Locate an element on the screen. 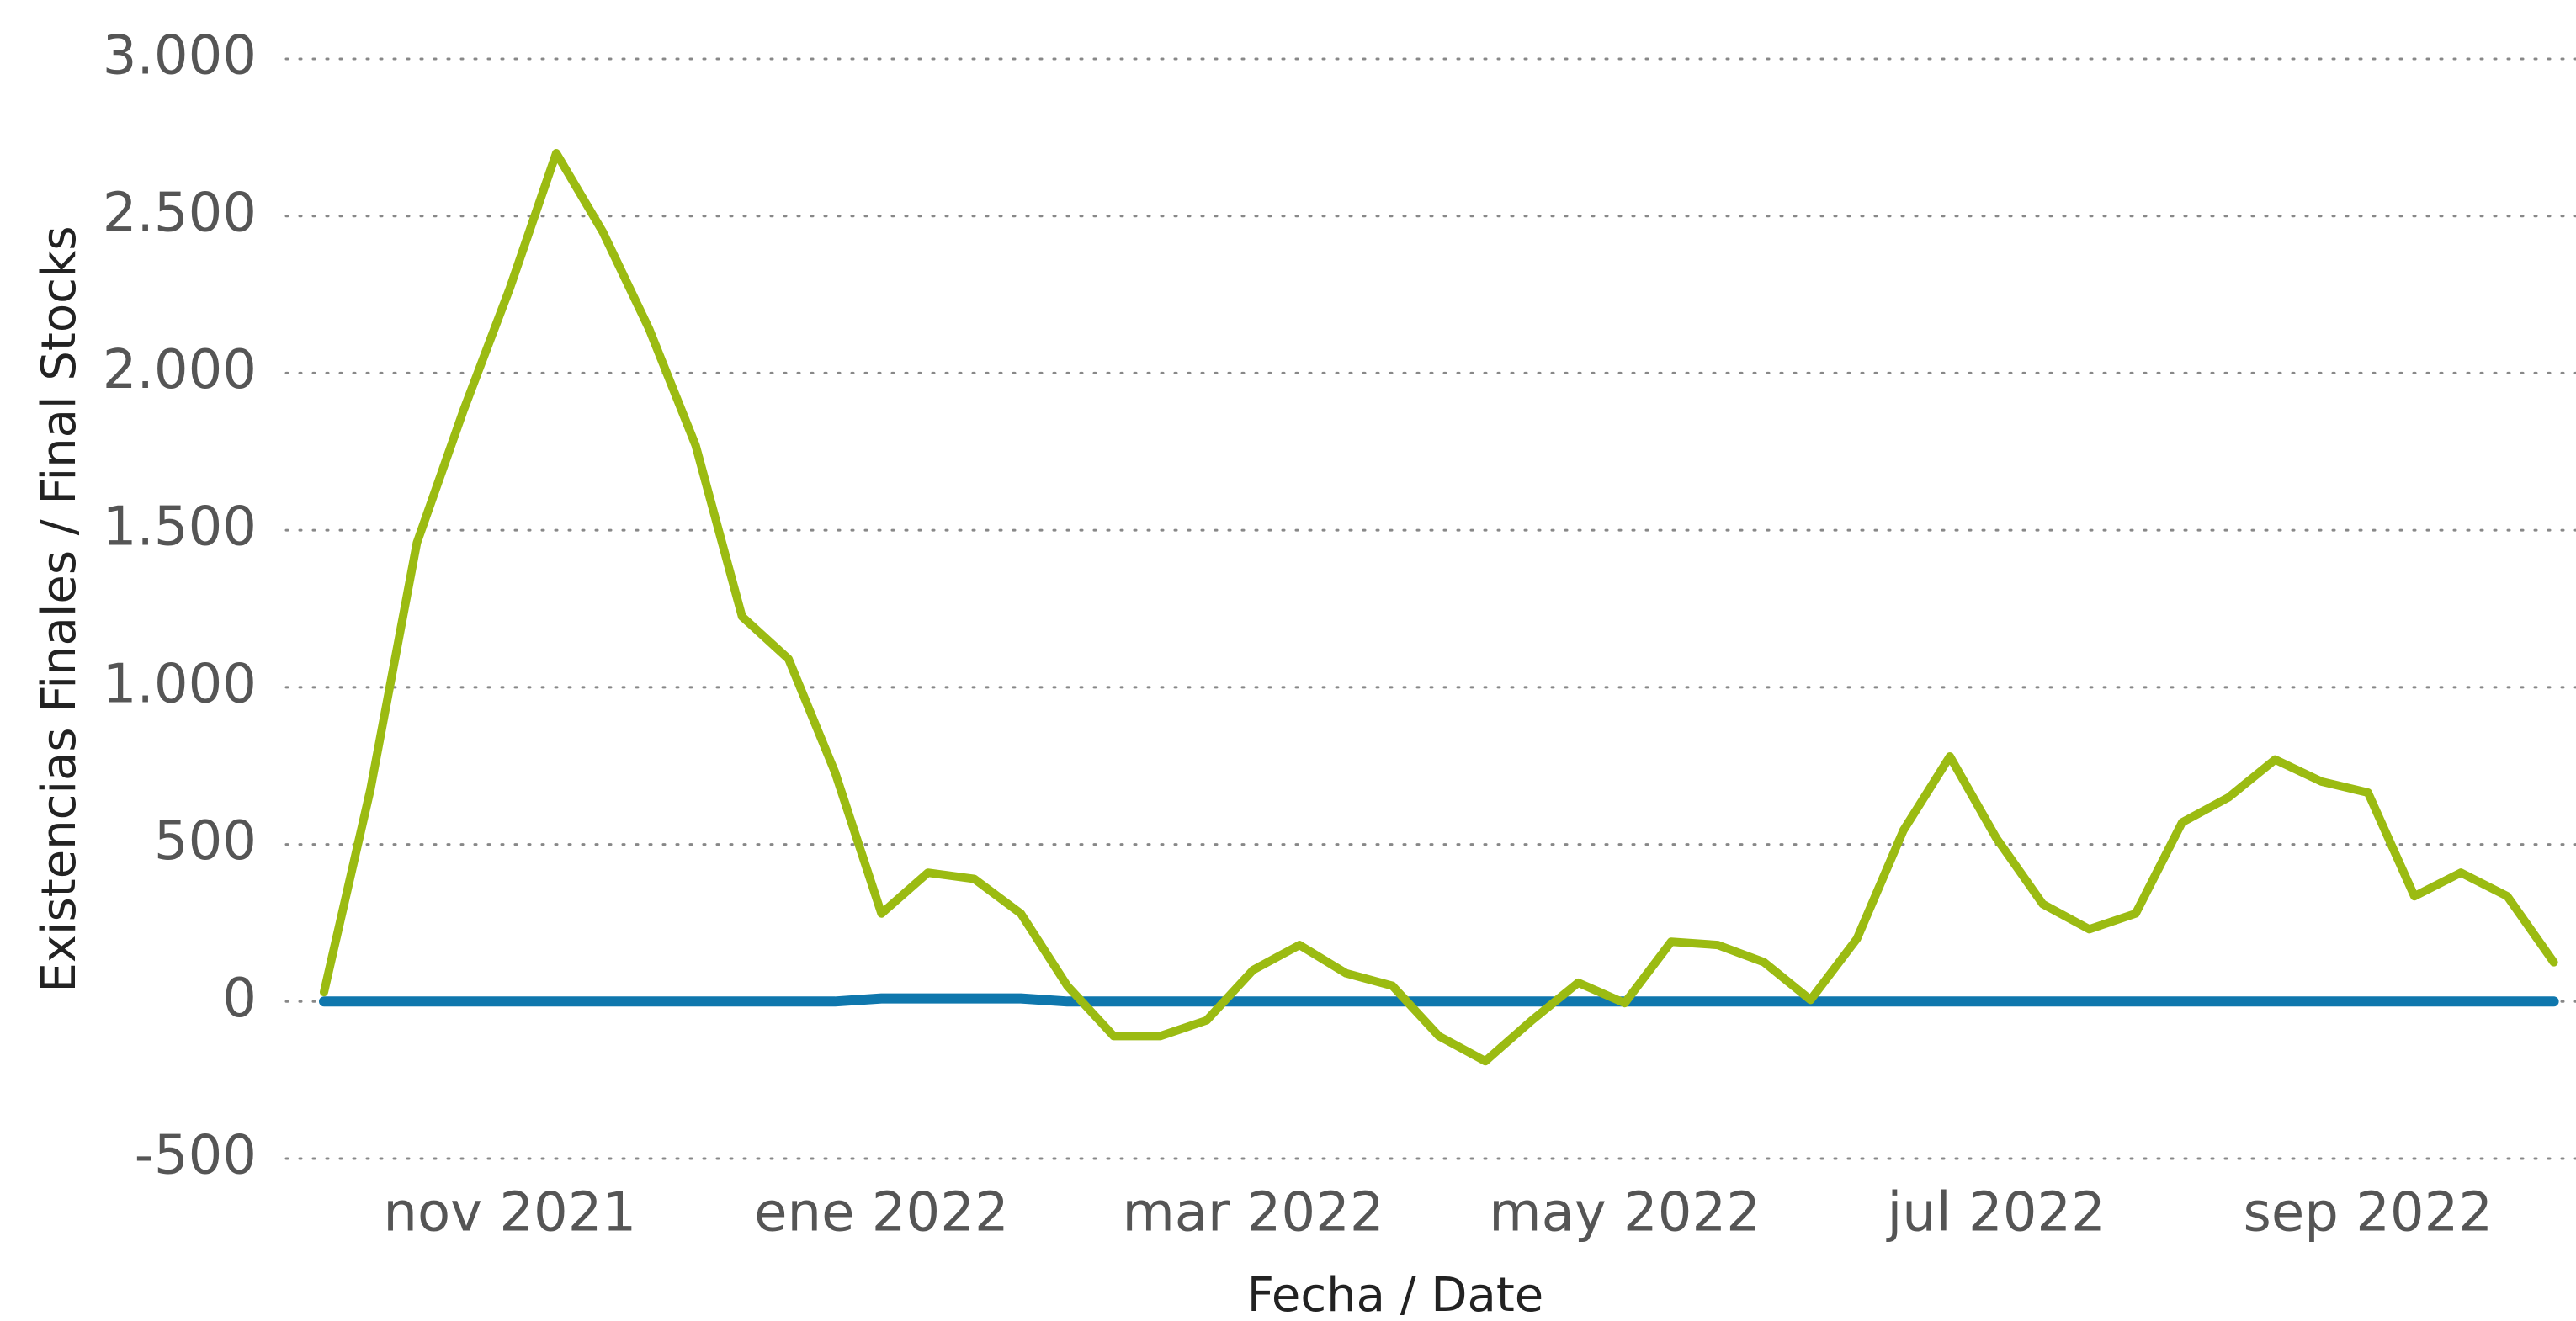 The image size is (2576, 1321). x-tick-label: sep 2022 is located at coordinates (2369, 1213).